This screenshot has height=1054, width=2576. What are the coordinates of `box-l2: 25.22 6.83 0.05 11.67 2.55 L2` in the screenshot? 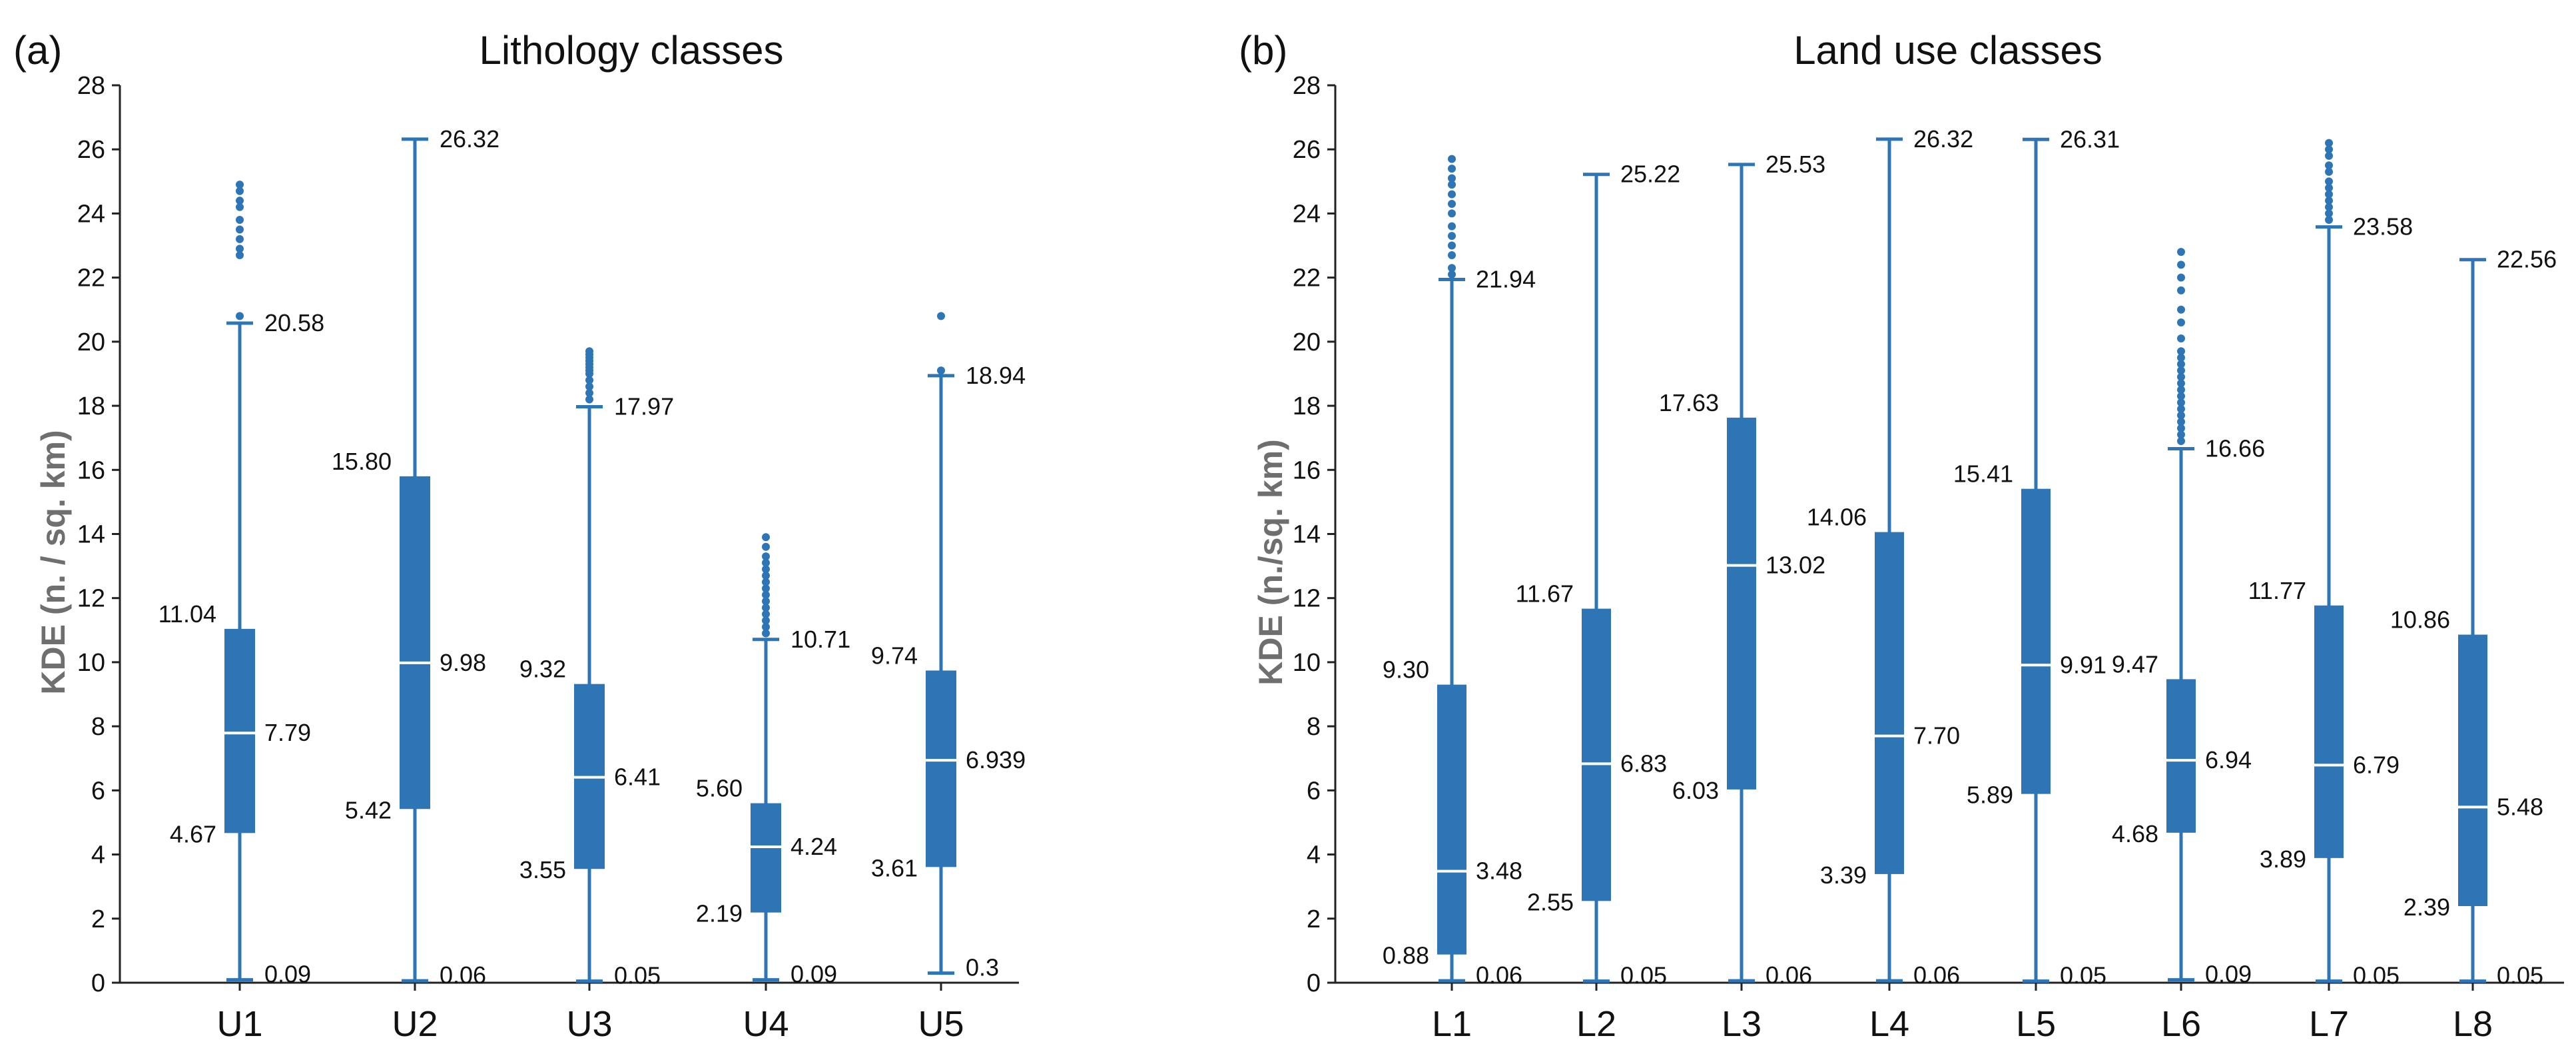 It's located at (1598, 602).